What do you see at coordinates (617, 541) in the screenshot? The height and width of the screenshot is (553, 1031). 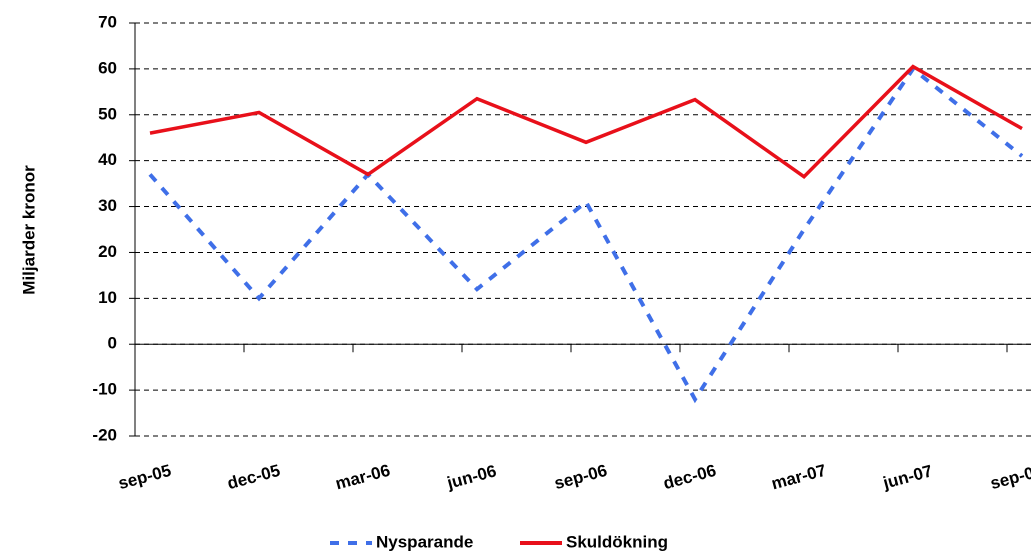 I see `legend-label: Skuldökning` at bounding box center [617, 541].